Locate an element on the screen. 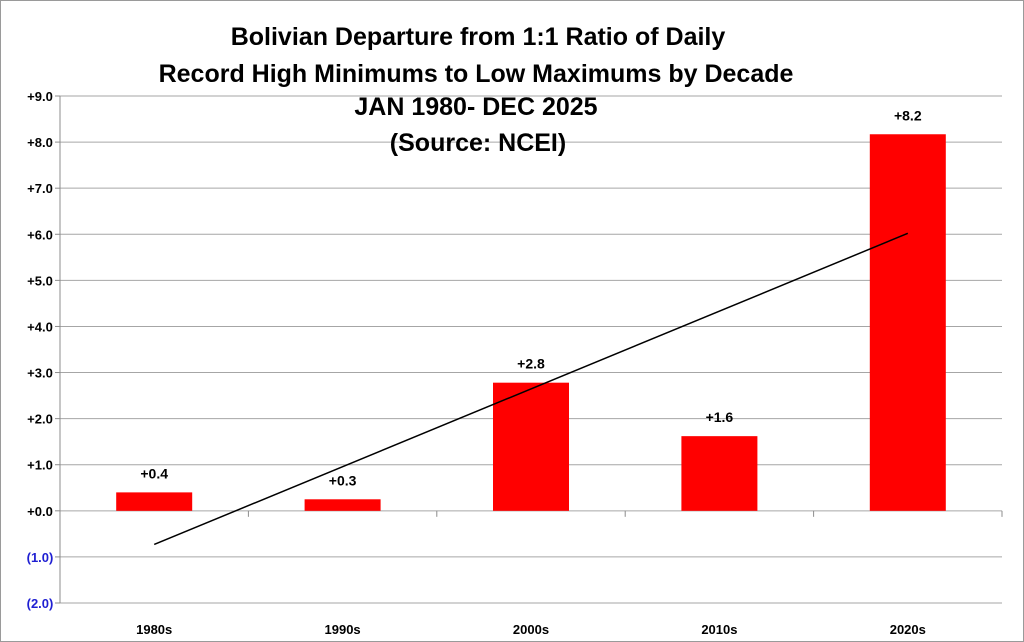 Image resolution: width=1024 pixels, height=642 pixels. x-tick-label-1990s: 1990s is located at coordinates (343, 629).